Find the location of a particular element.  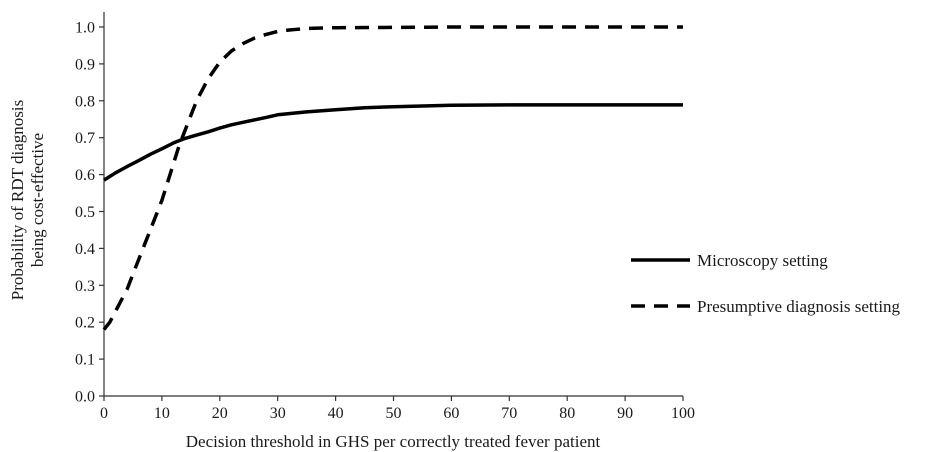

y-tick-label: 0.4 is located at coordinates (85, 249).